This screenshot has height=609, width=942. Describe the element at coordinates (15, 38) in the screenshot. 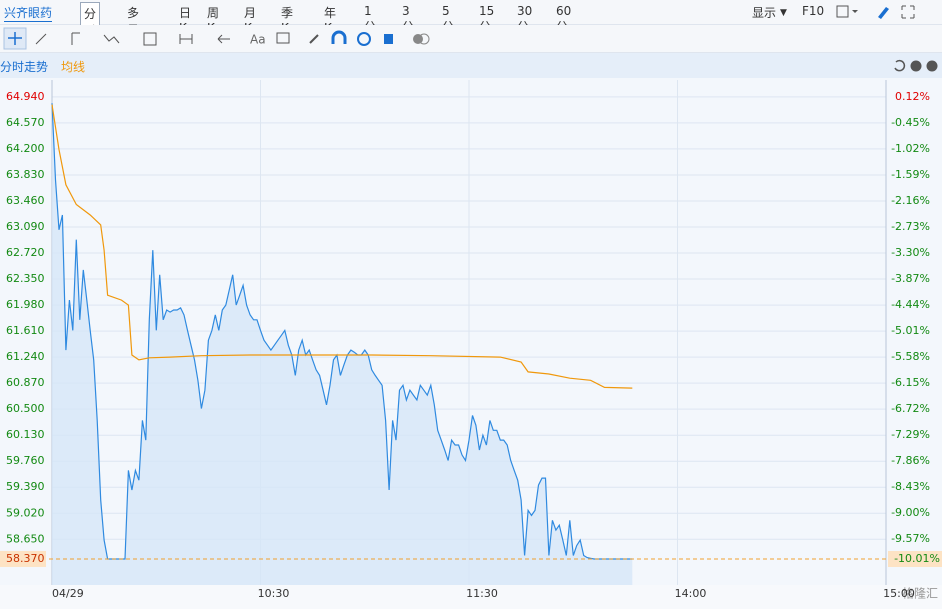

I see `move-icon` at that location.